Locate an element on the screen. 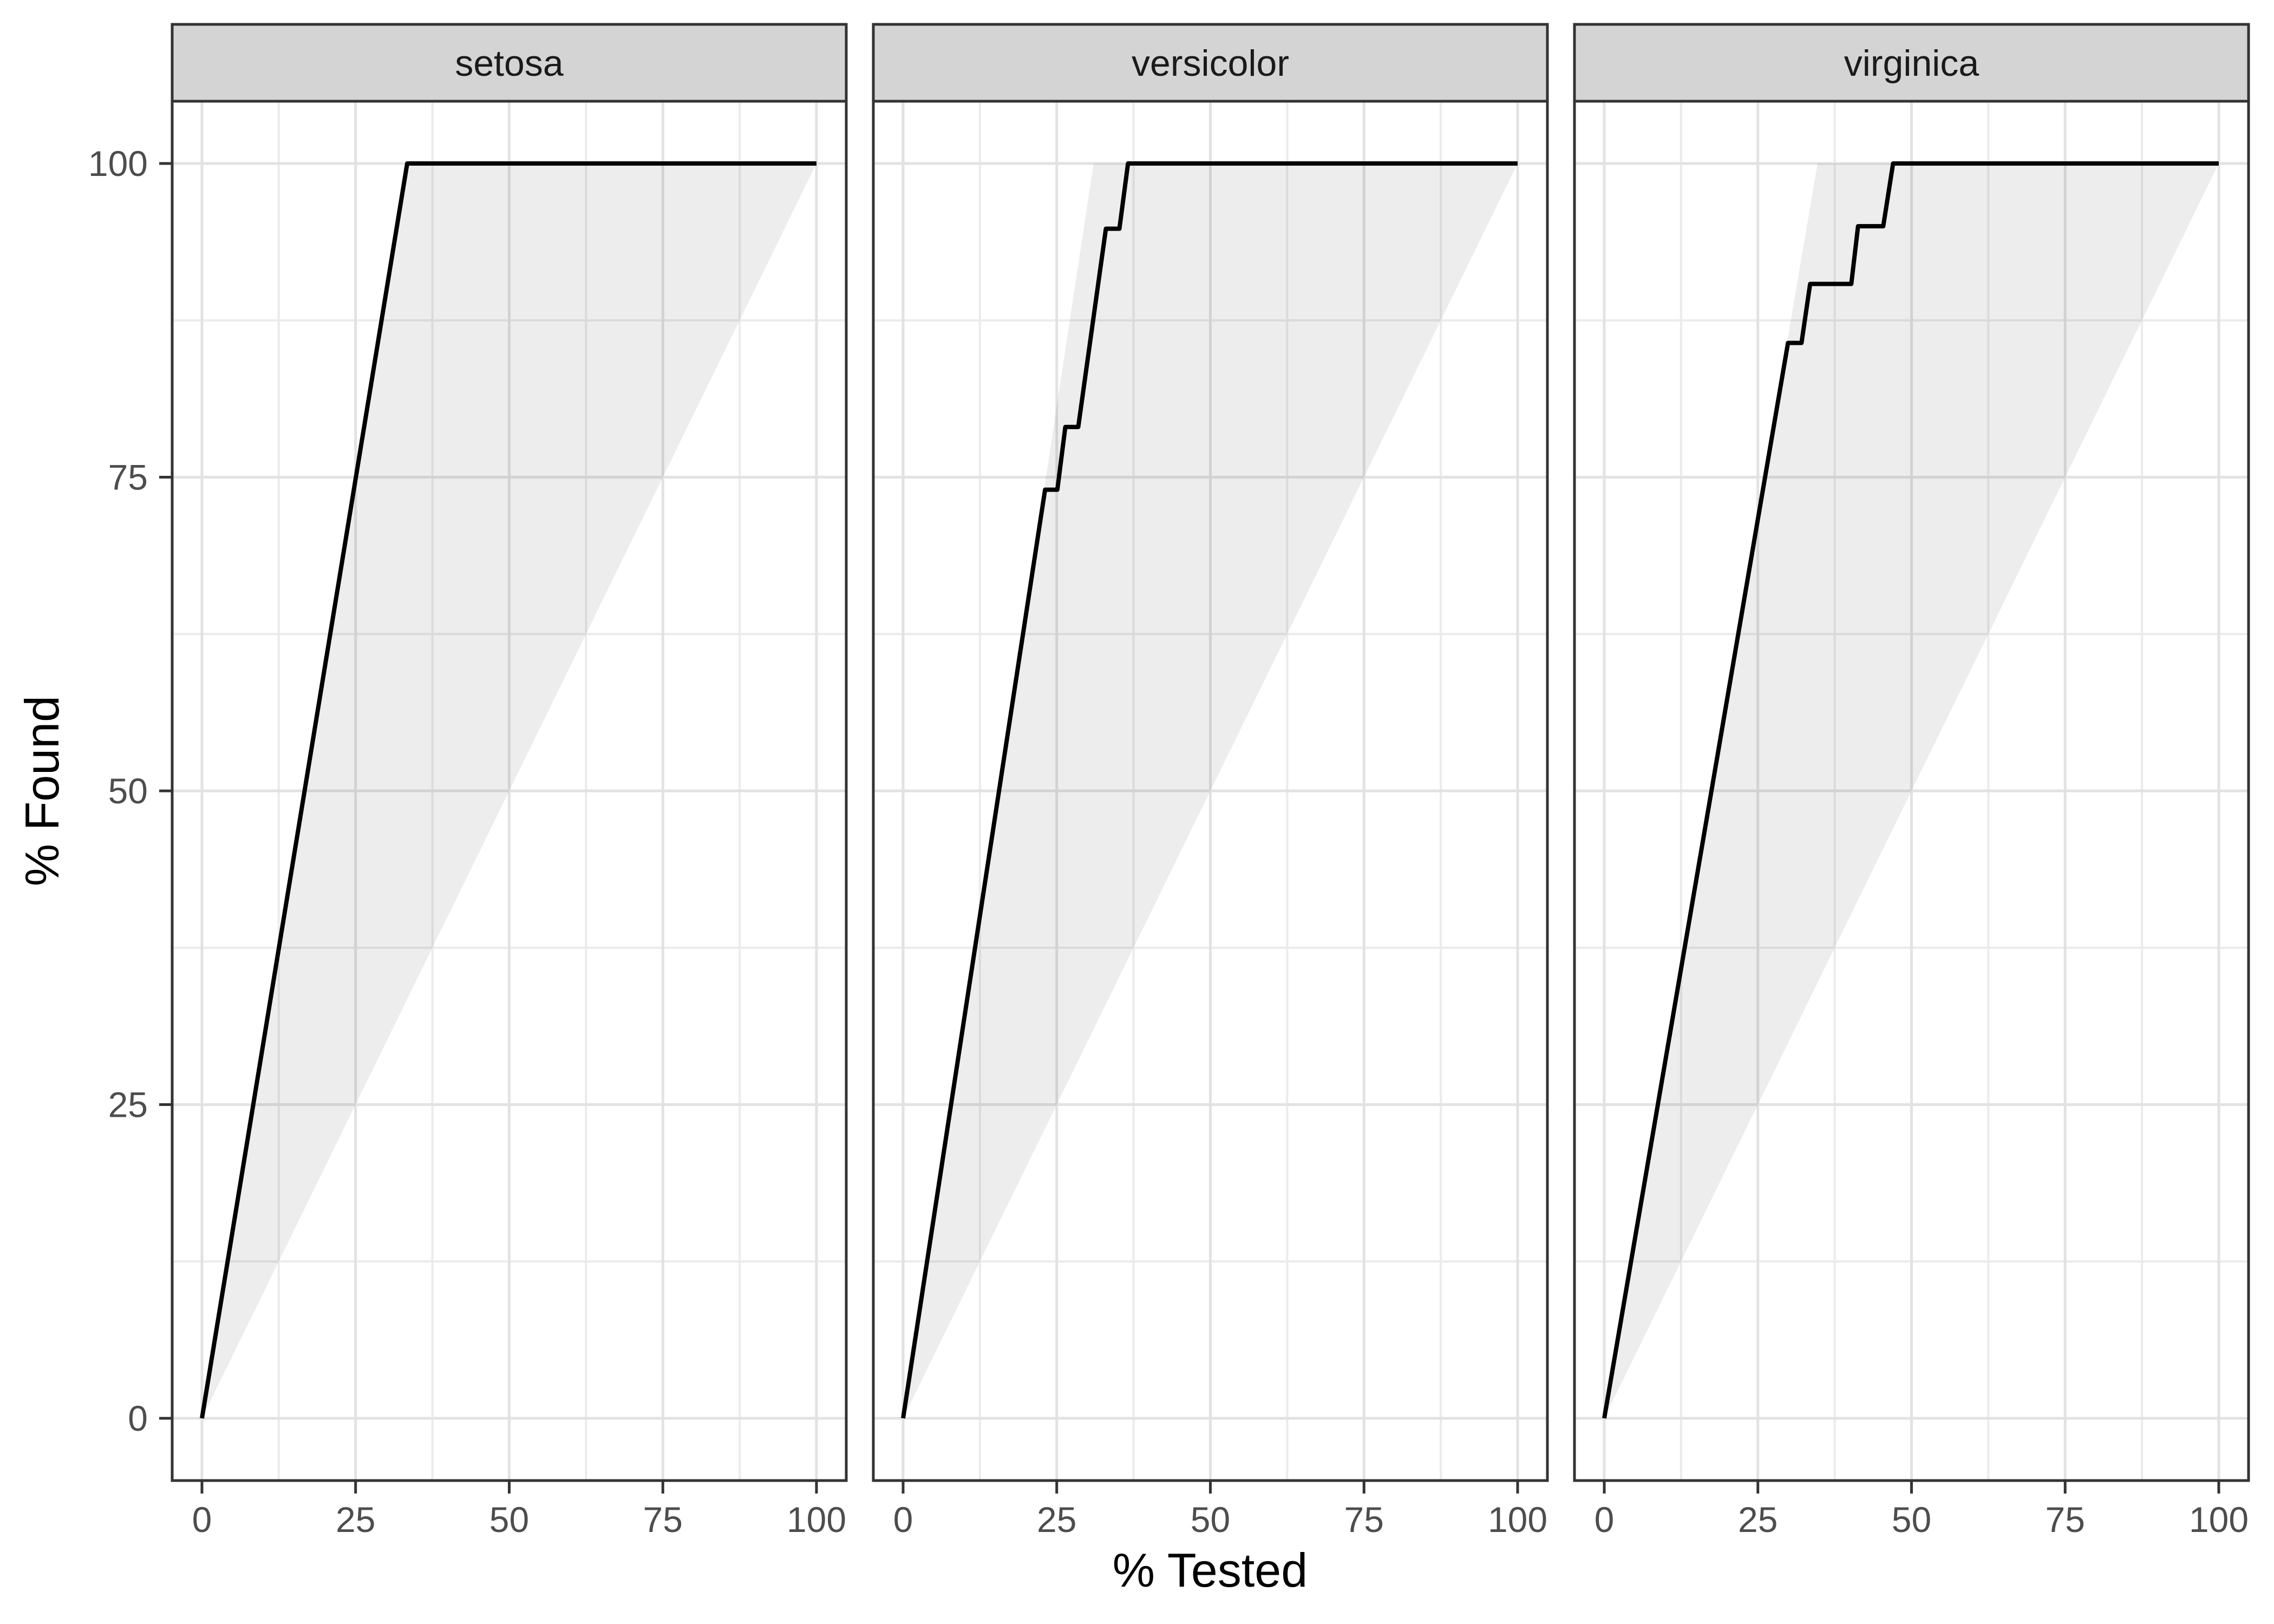  facet-strip-label: versicolor is located at coordinates (1211, 64).